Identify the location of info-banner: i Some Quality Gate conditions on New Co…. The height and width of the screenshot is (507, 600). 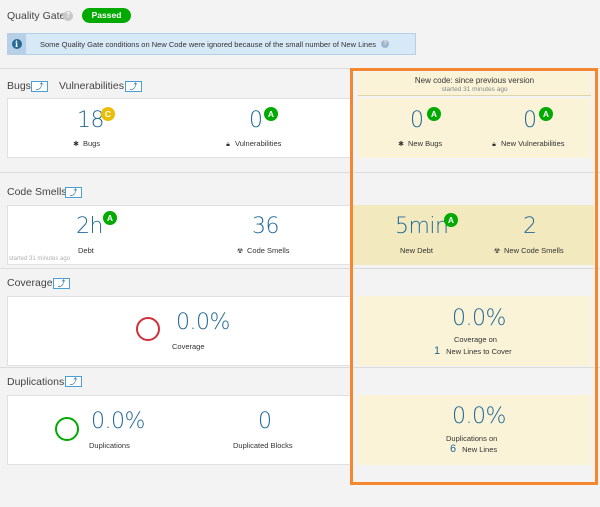
(211, 44).